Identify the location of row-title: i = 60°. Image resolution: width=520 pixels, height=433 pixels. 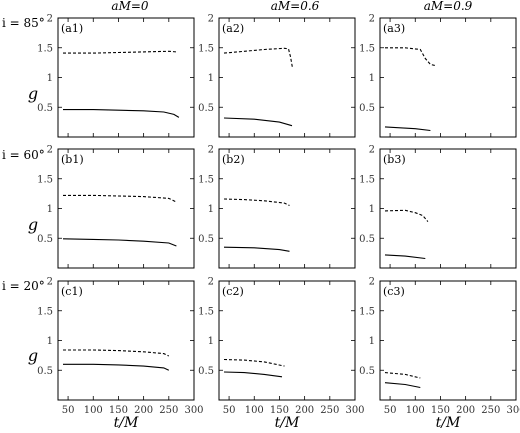
(23, 155).